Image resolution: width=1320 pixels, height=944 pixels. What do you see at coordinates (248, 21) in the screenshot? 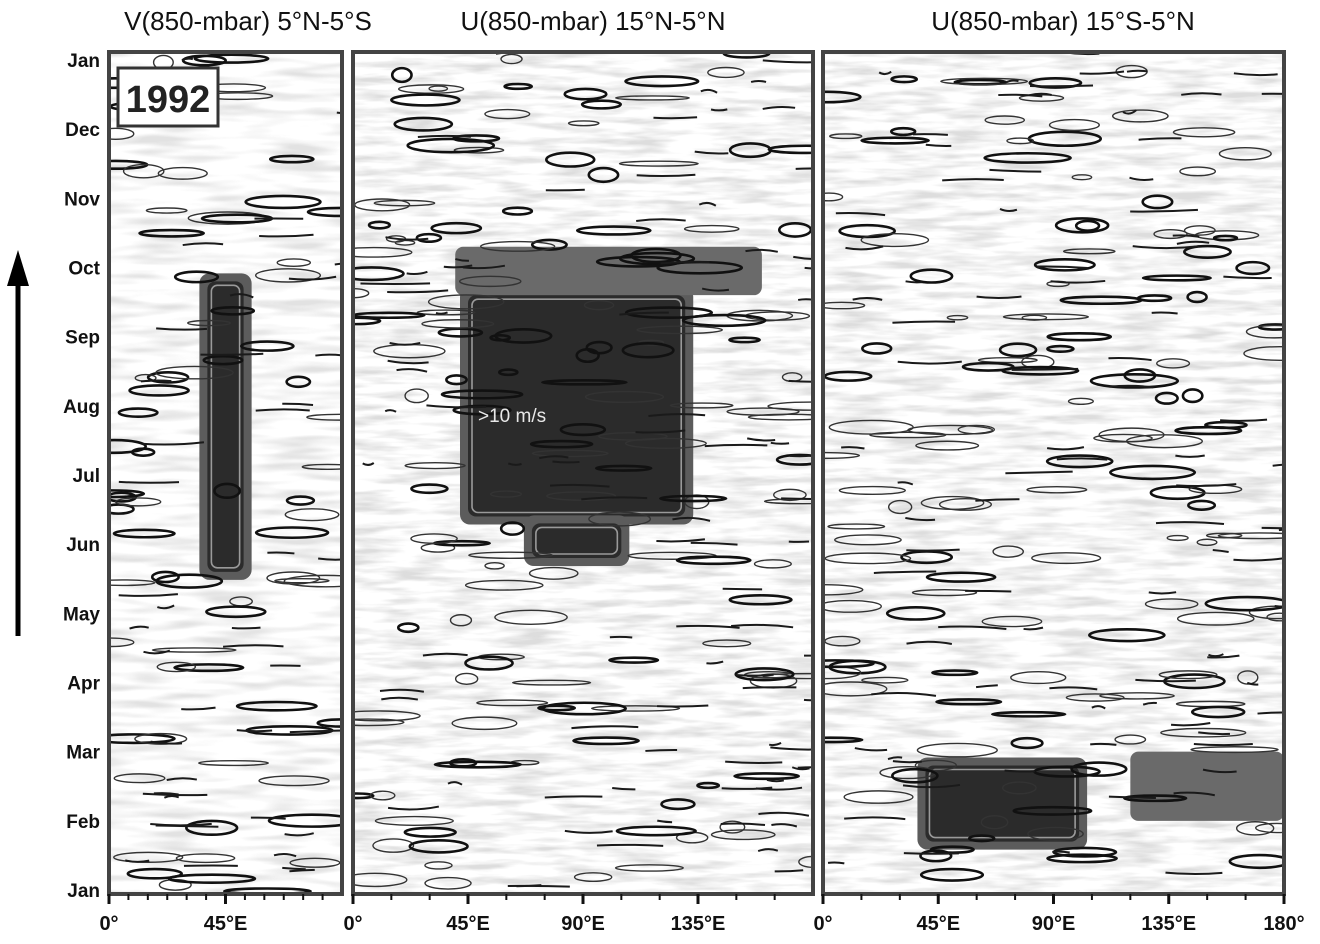
I see `panel-title-v850: V(850-mbar) 5°N-5°S` at bounding box center [248, 21].